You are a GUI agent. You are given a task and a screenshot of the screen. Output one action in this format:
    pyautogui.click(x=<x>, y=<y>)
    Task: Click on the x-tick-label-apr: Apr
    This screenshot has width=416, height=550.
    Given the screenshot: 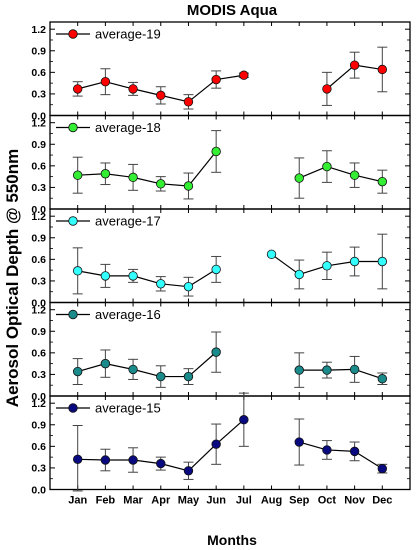 What is the action you would take?
    pyautogui.click(x=161, y=501)
    